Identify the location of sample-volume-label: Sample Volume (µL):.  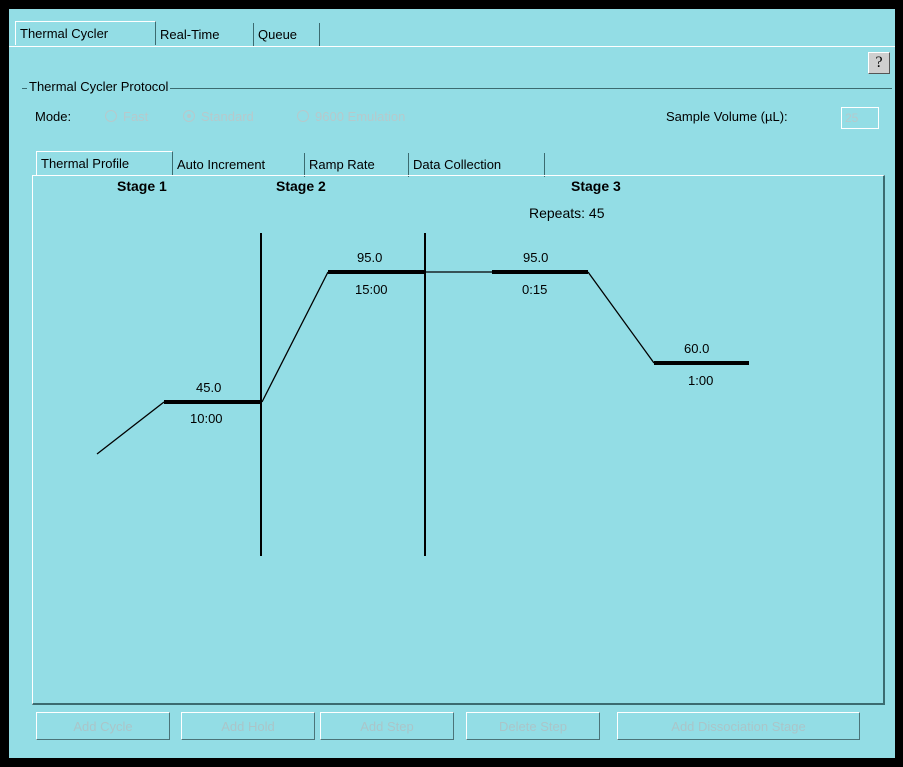
(727, 116).